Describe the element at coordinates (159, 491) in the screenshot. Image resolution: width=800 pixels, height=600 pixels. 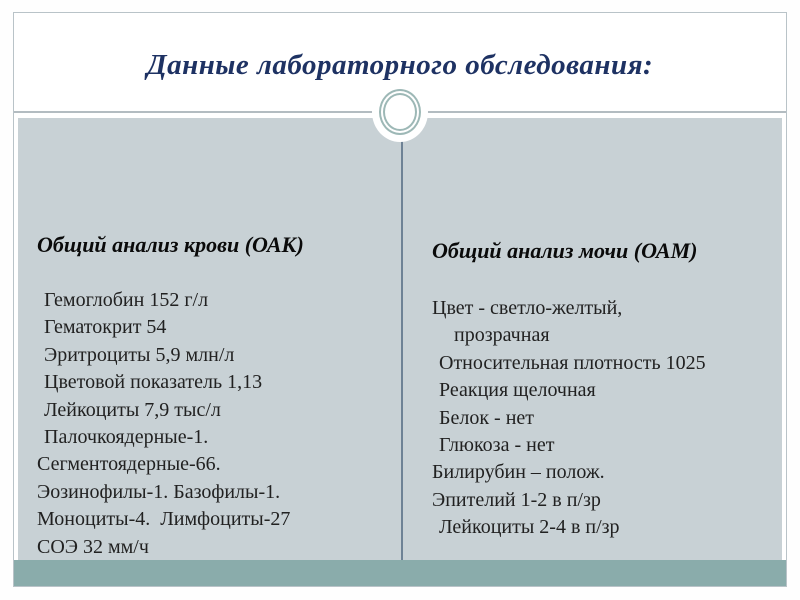
I see `blood-test-line: Эозинофилы-1. Базофилы-1.` at that location.